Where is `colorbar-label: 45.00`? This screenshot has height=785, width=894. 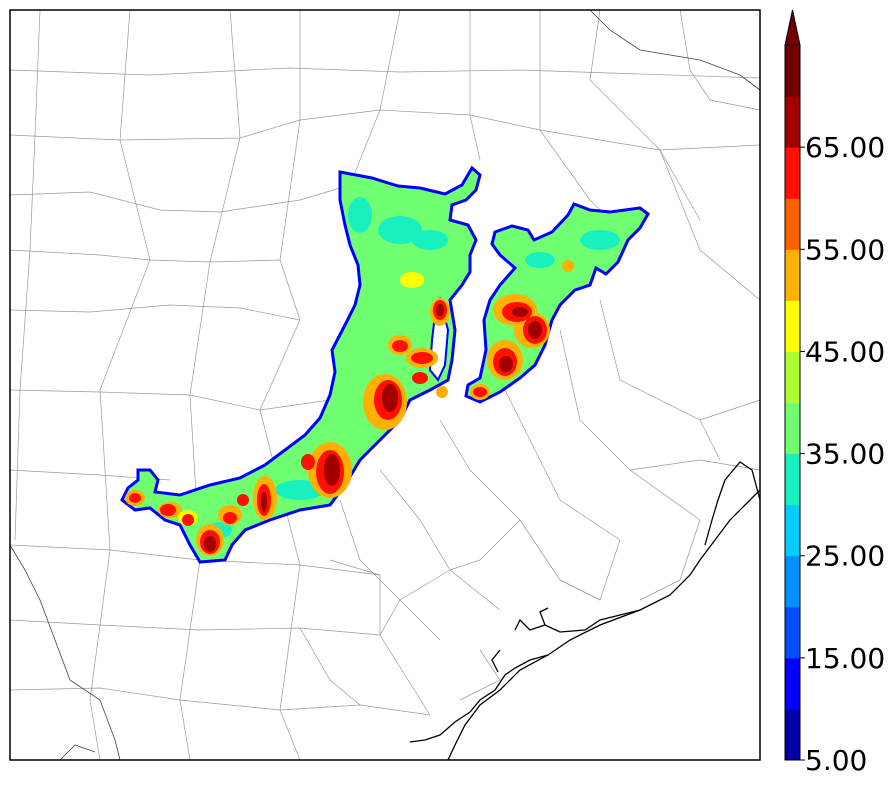 colorbar-label: 45.00 is located at coordinates (845, 351).